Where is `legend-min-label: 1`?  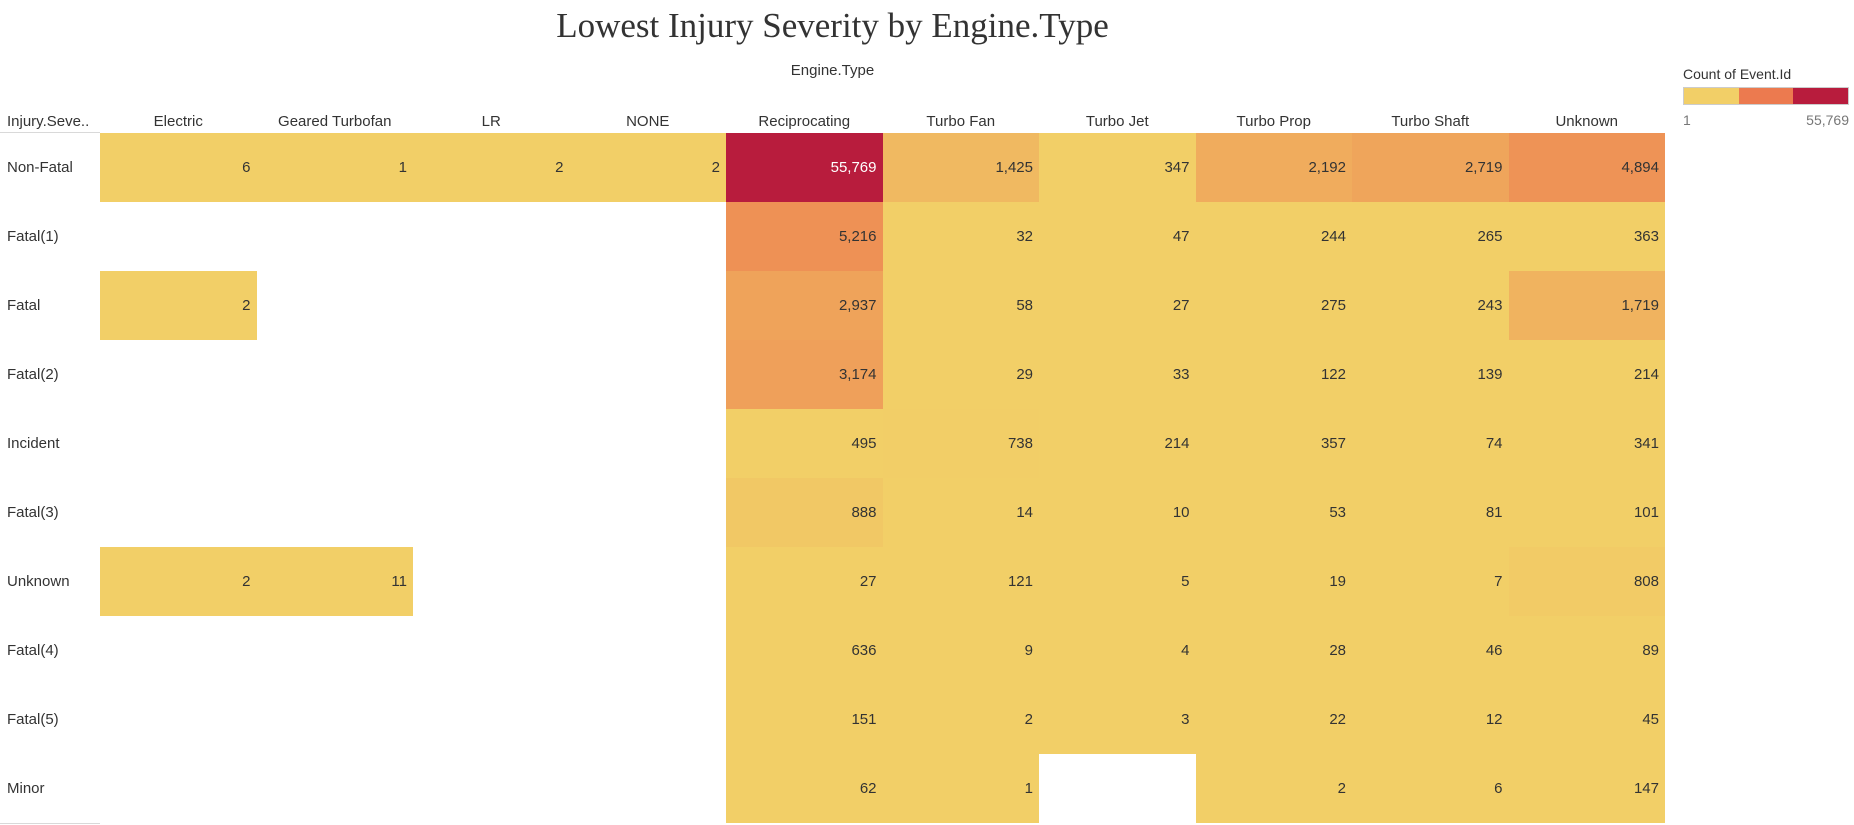 legend-min-label: 1 is located at coordinates (1687, 120).